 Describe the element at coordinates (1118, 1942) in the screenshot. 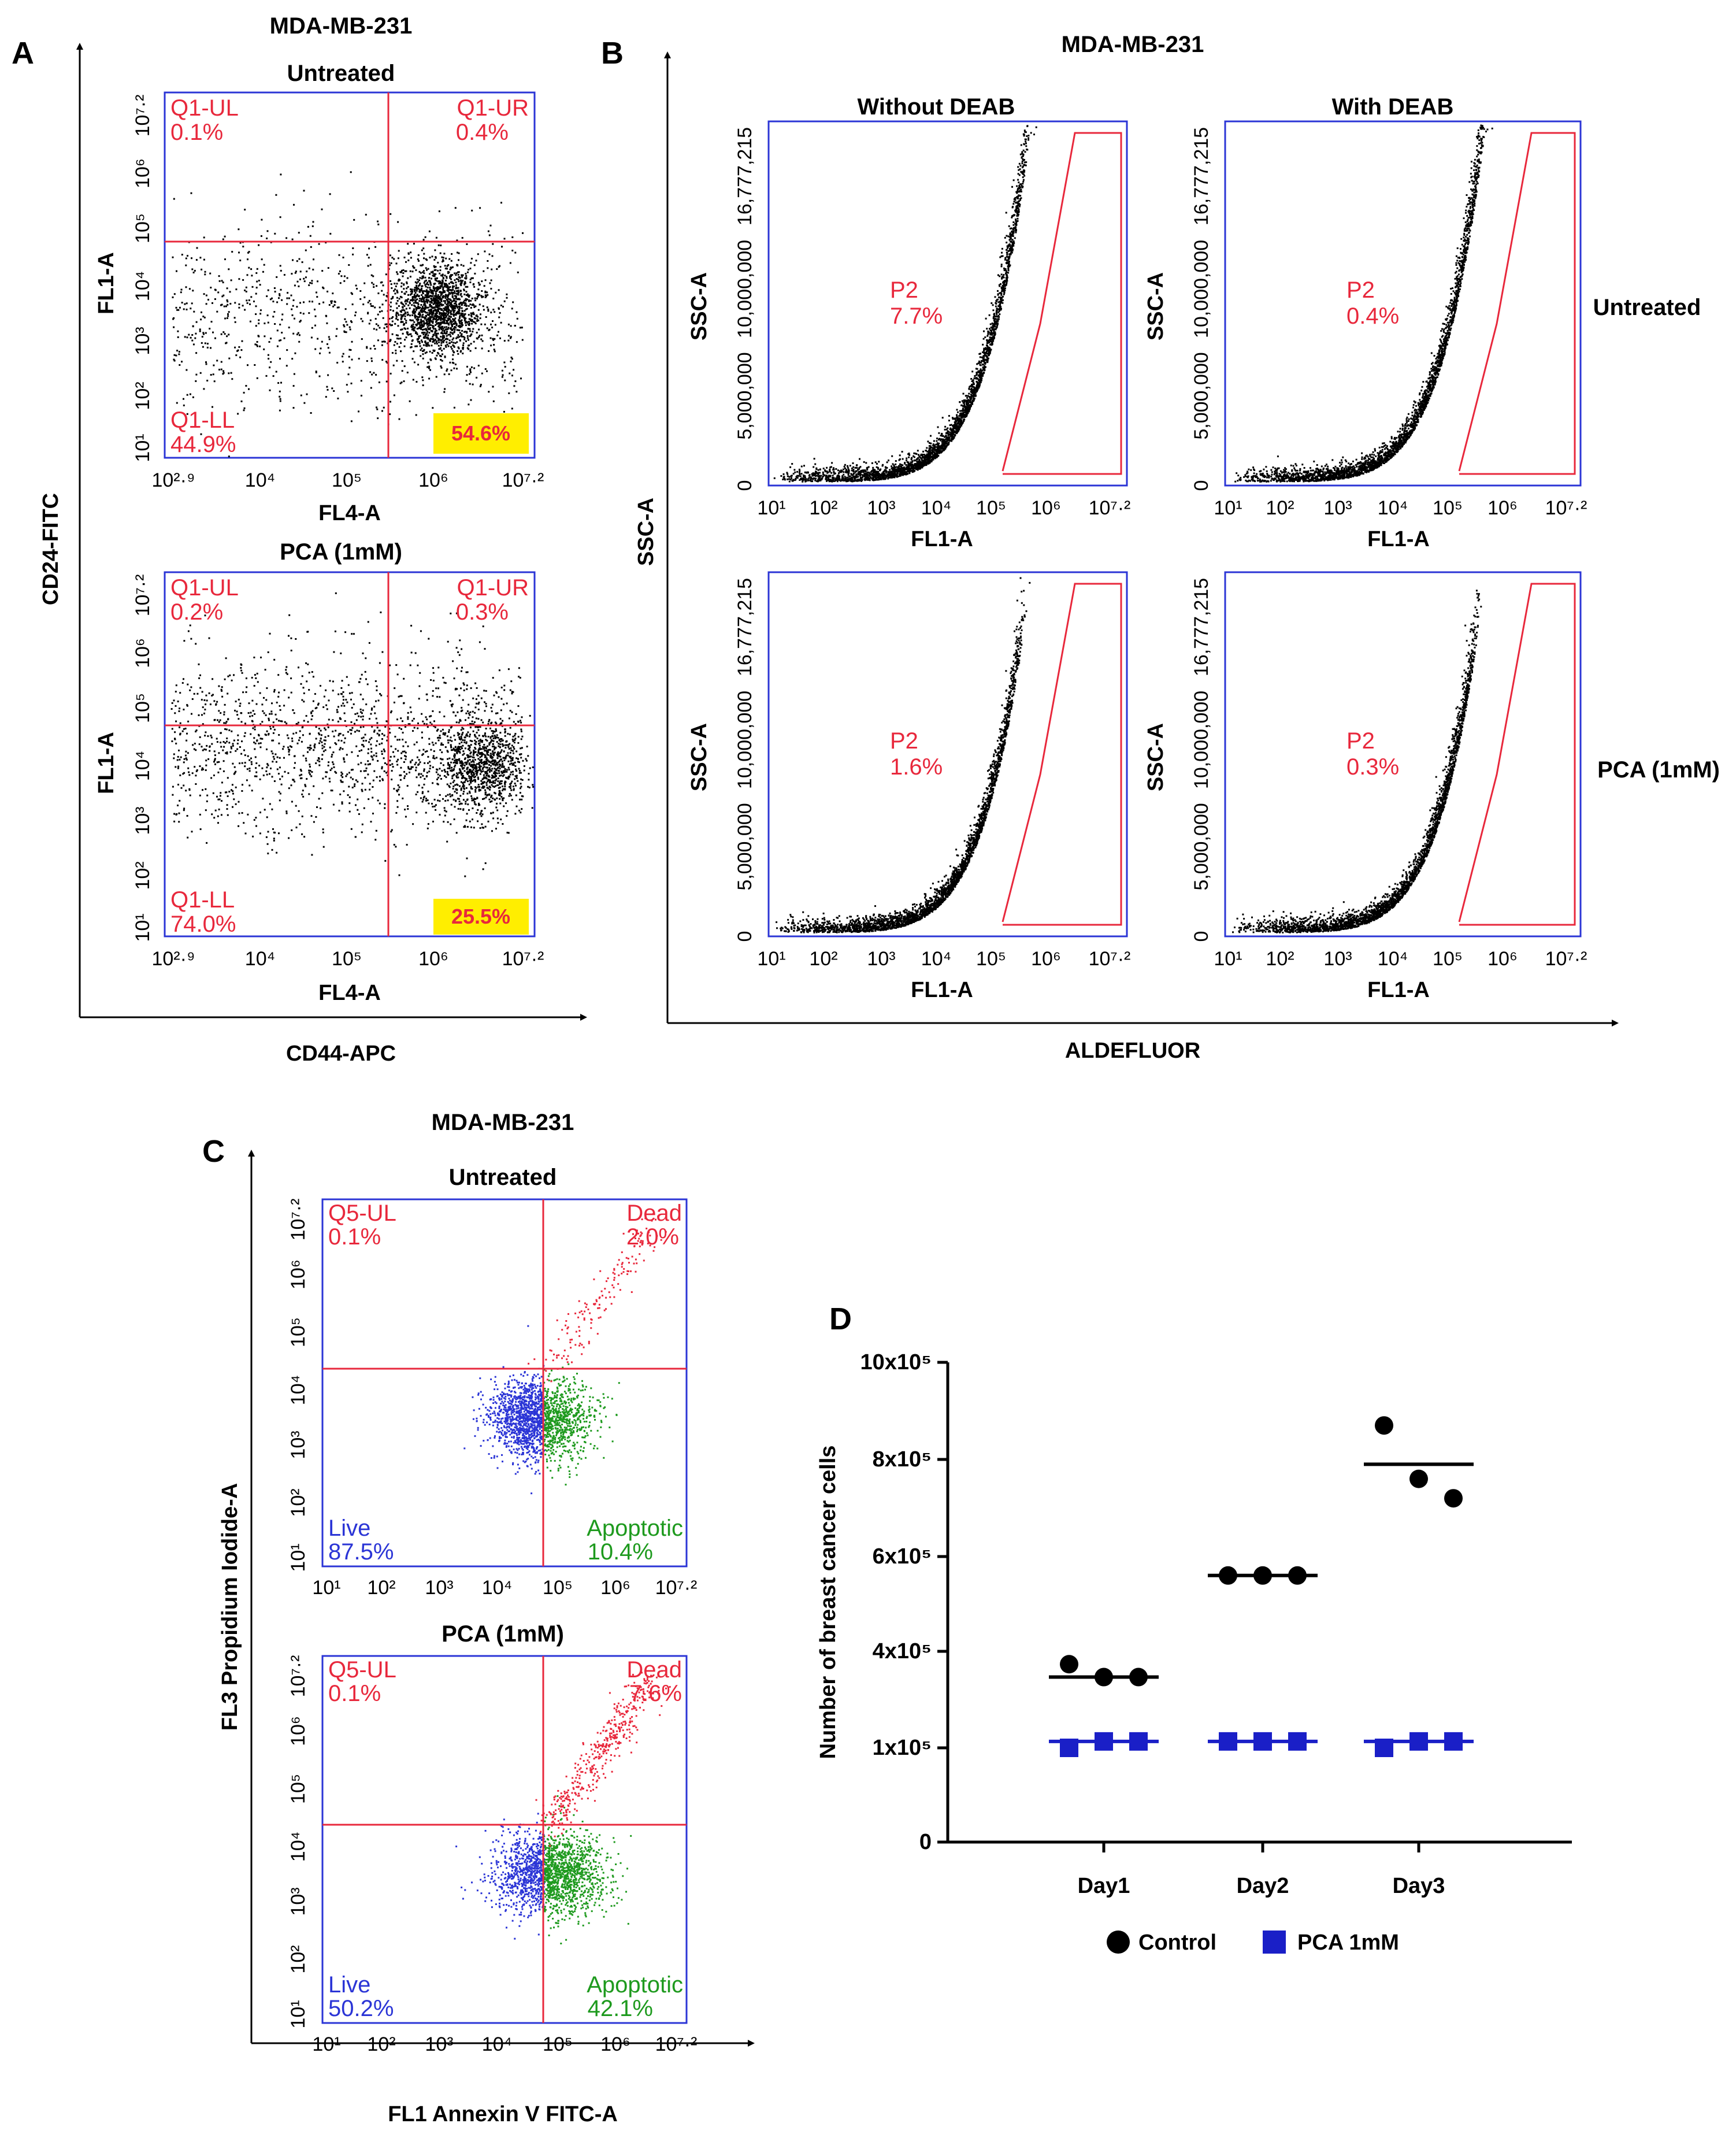

I see `legend-control-marker` at that location.